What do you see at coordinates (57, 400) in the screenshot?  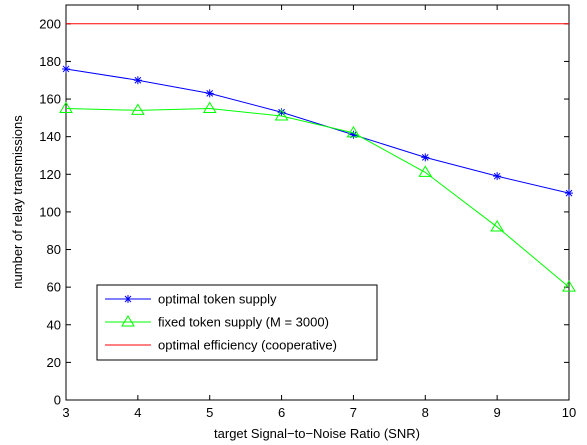 I see `y-tick-label: 0` at bounding box center [57, 400].